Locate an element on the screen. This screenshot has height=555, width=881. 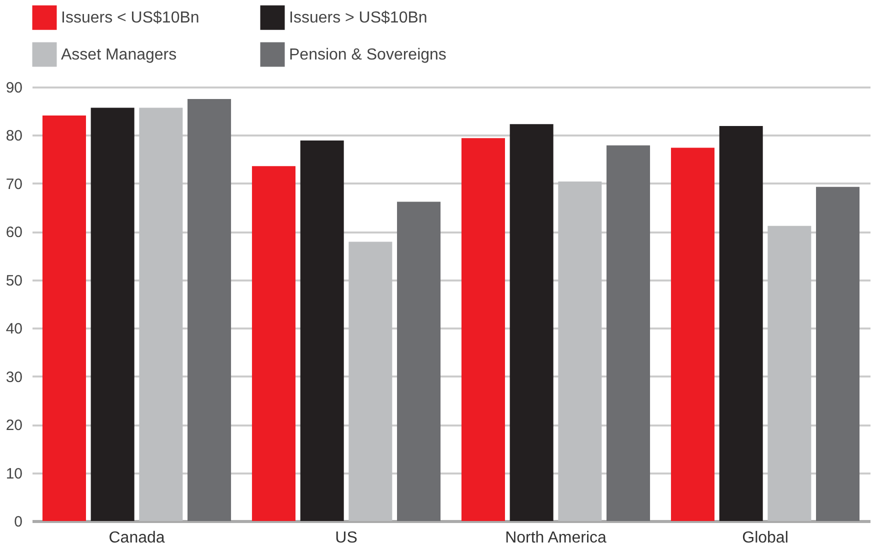
x-tick-label: Canada is located at coordinates (136, 538).